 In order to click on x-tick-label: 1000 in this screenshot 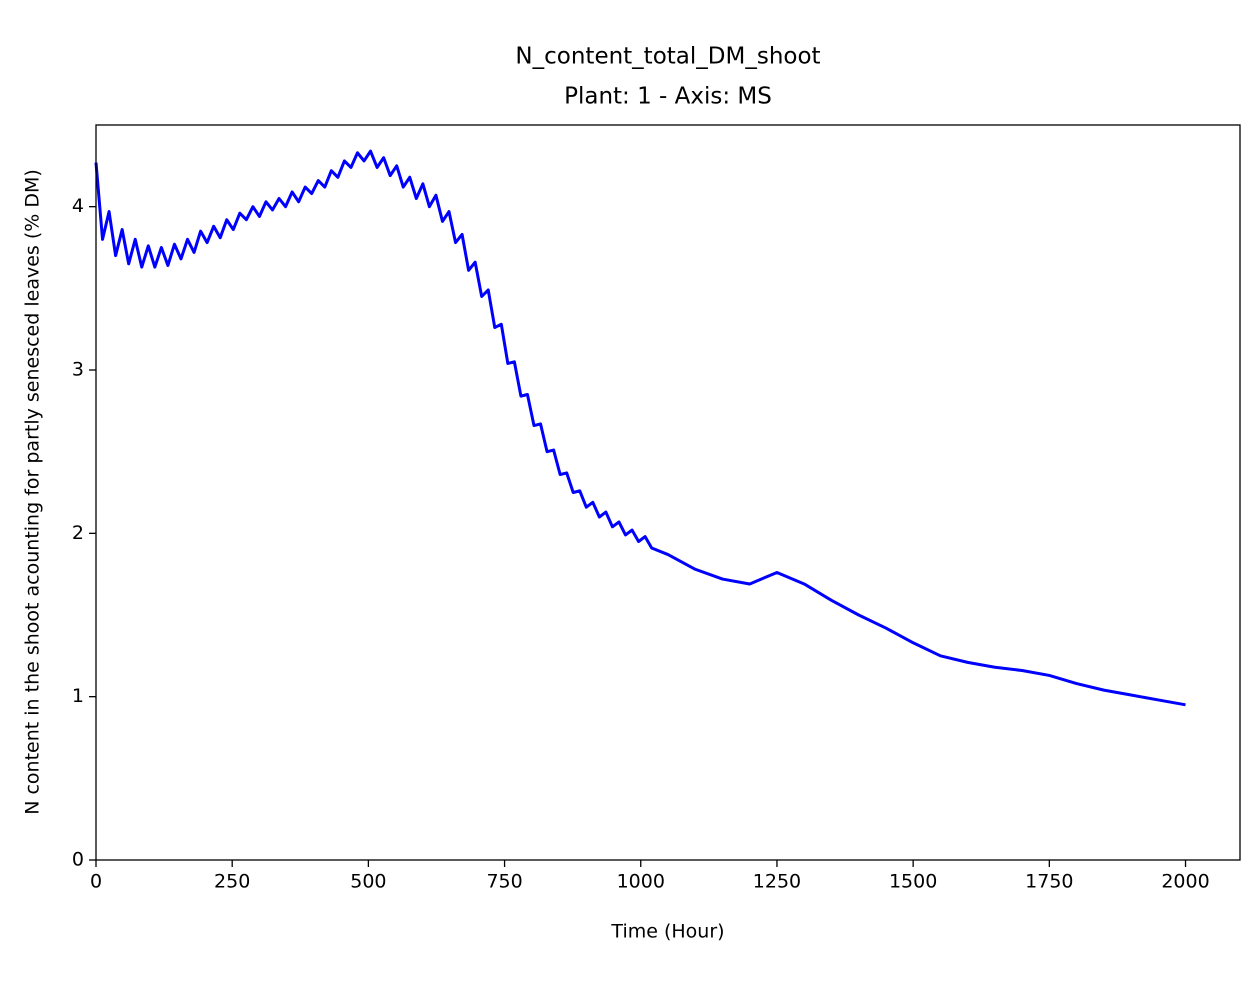, I will do `click(641, 882)`.